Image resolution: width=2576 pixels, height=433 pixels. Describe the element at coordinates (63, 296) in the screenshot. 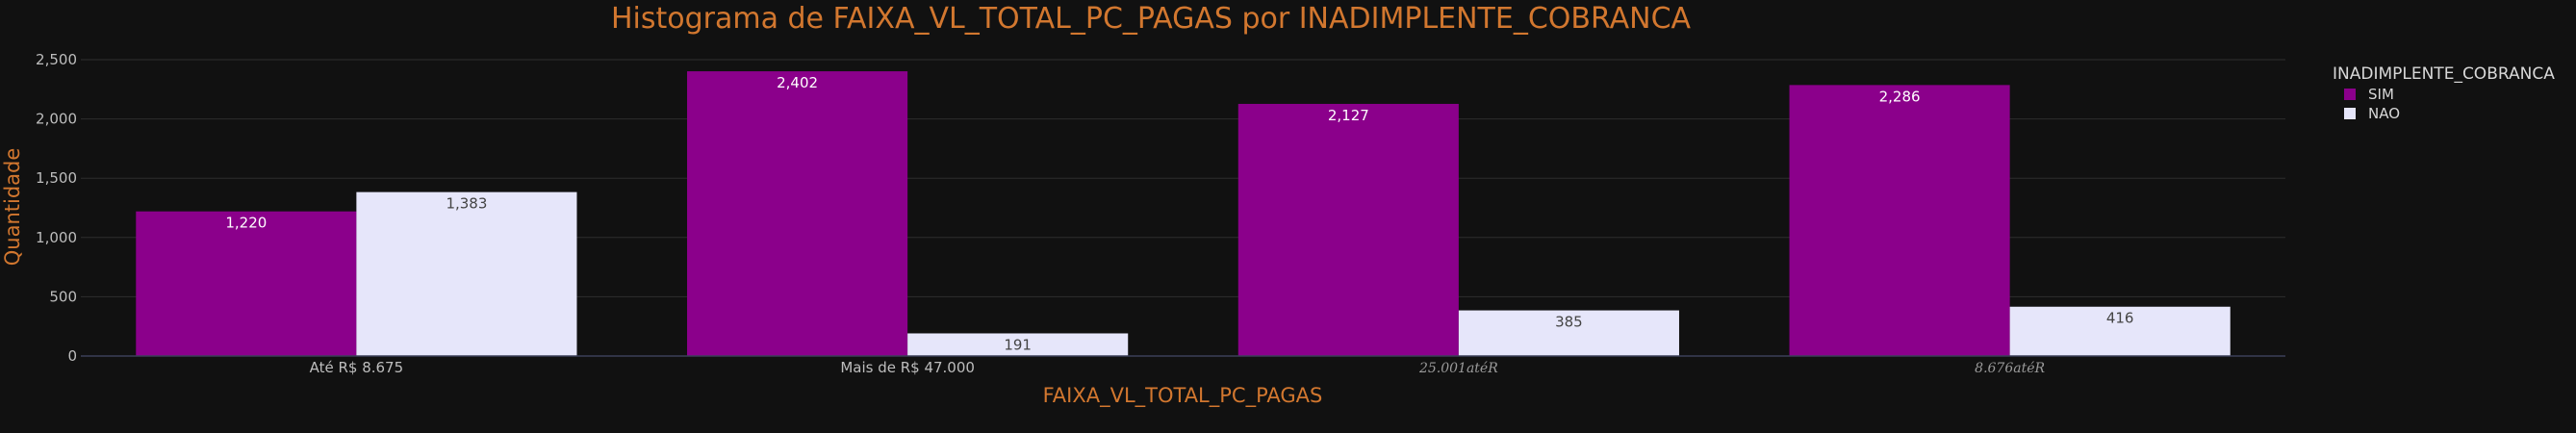

I see `y-tick-label: 500` at that location.